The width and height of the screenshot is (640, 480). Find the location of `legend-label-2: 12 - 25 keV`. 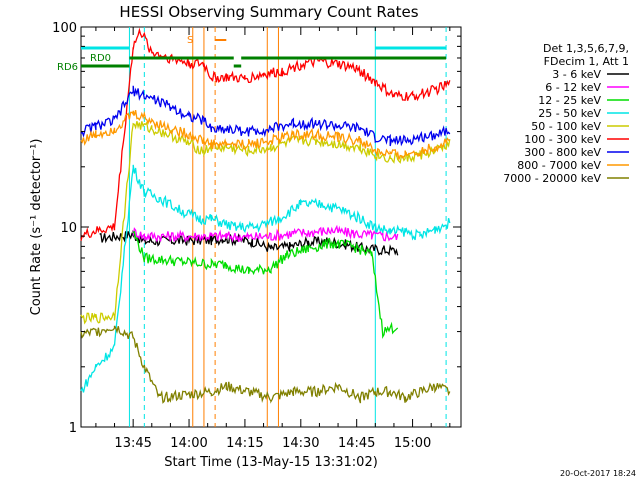

legend-label-2: 12 - 25 keV is located at coordinates (569, 100).